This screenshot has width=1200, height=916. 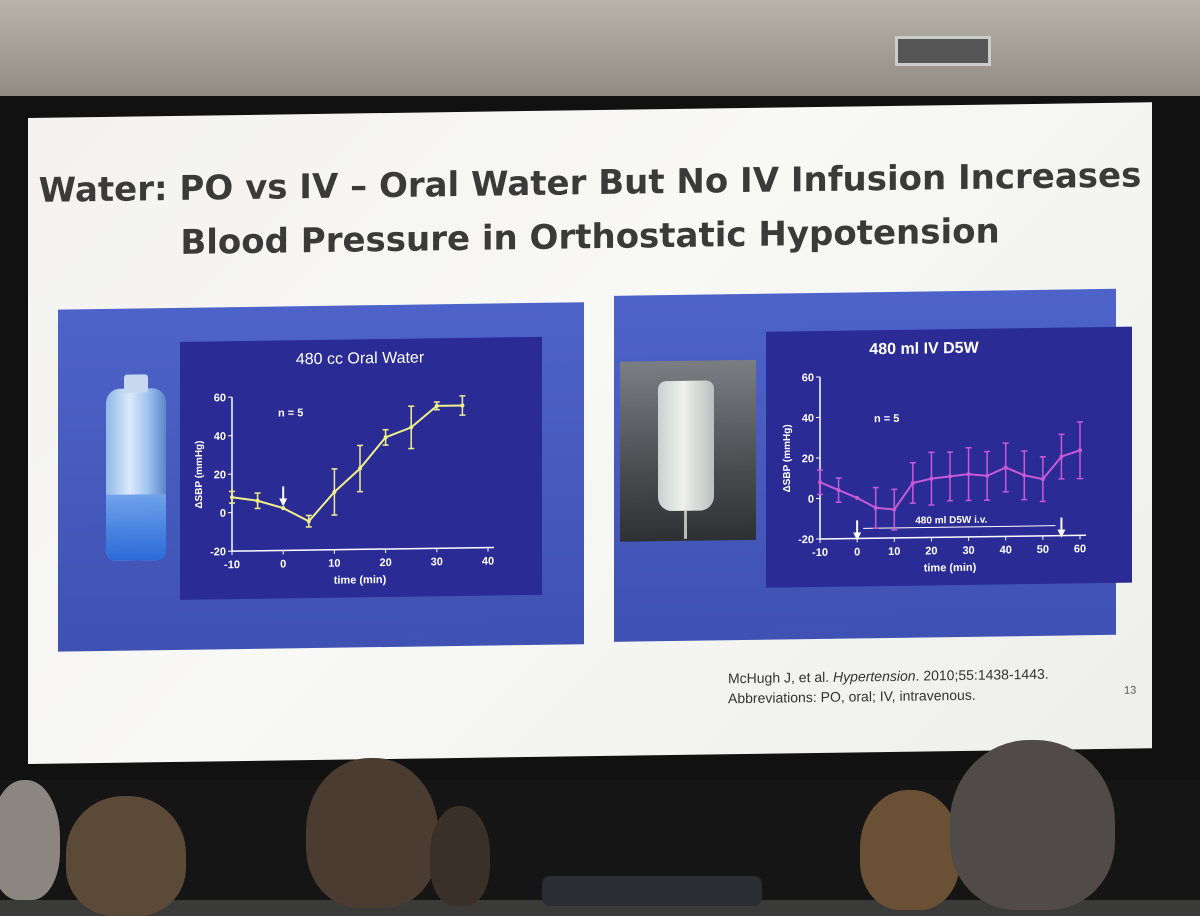 I want to click on chart-title: 480 cc Oral Water, so click(x=360, y=358).